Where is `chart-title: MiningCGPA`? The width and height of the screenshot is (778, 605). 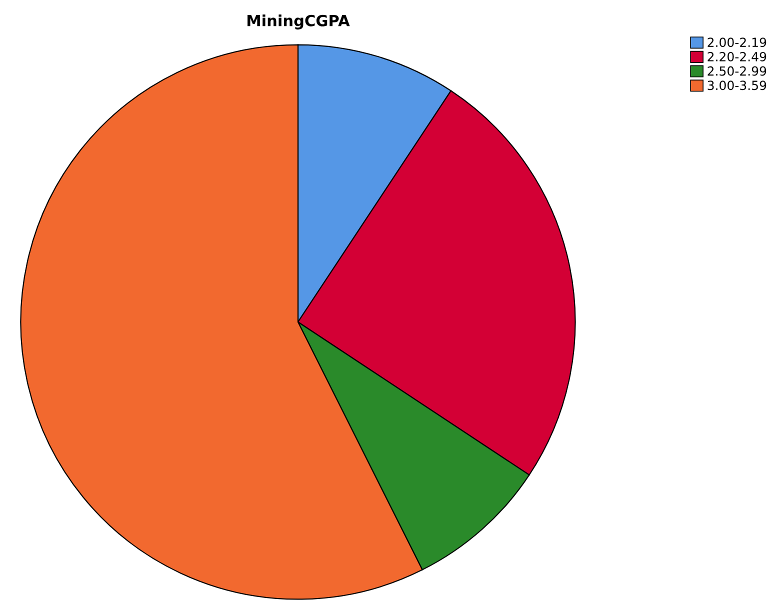 chart-title: MiningCGPA is located at coordinates (299, 22).